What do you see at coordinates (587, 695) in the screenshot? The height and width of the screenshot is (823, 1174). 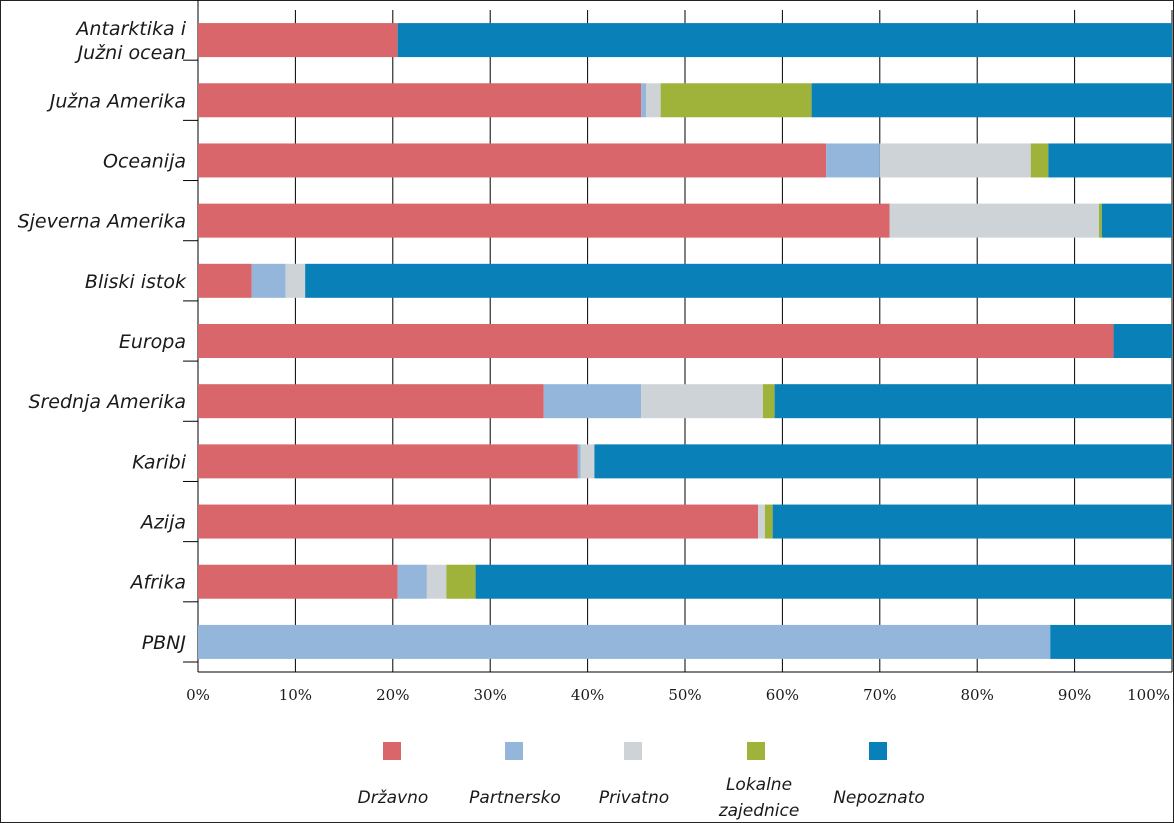 I see `x-tick-label: 40%` at bounding box center [587, 695].